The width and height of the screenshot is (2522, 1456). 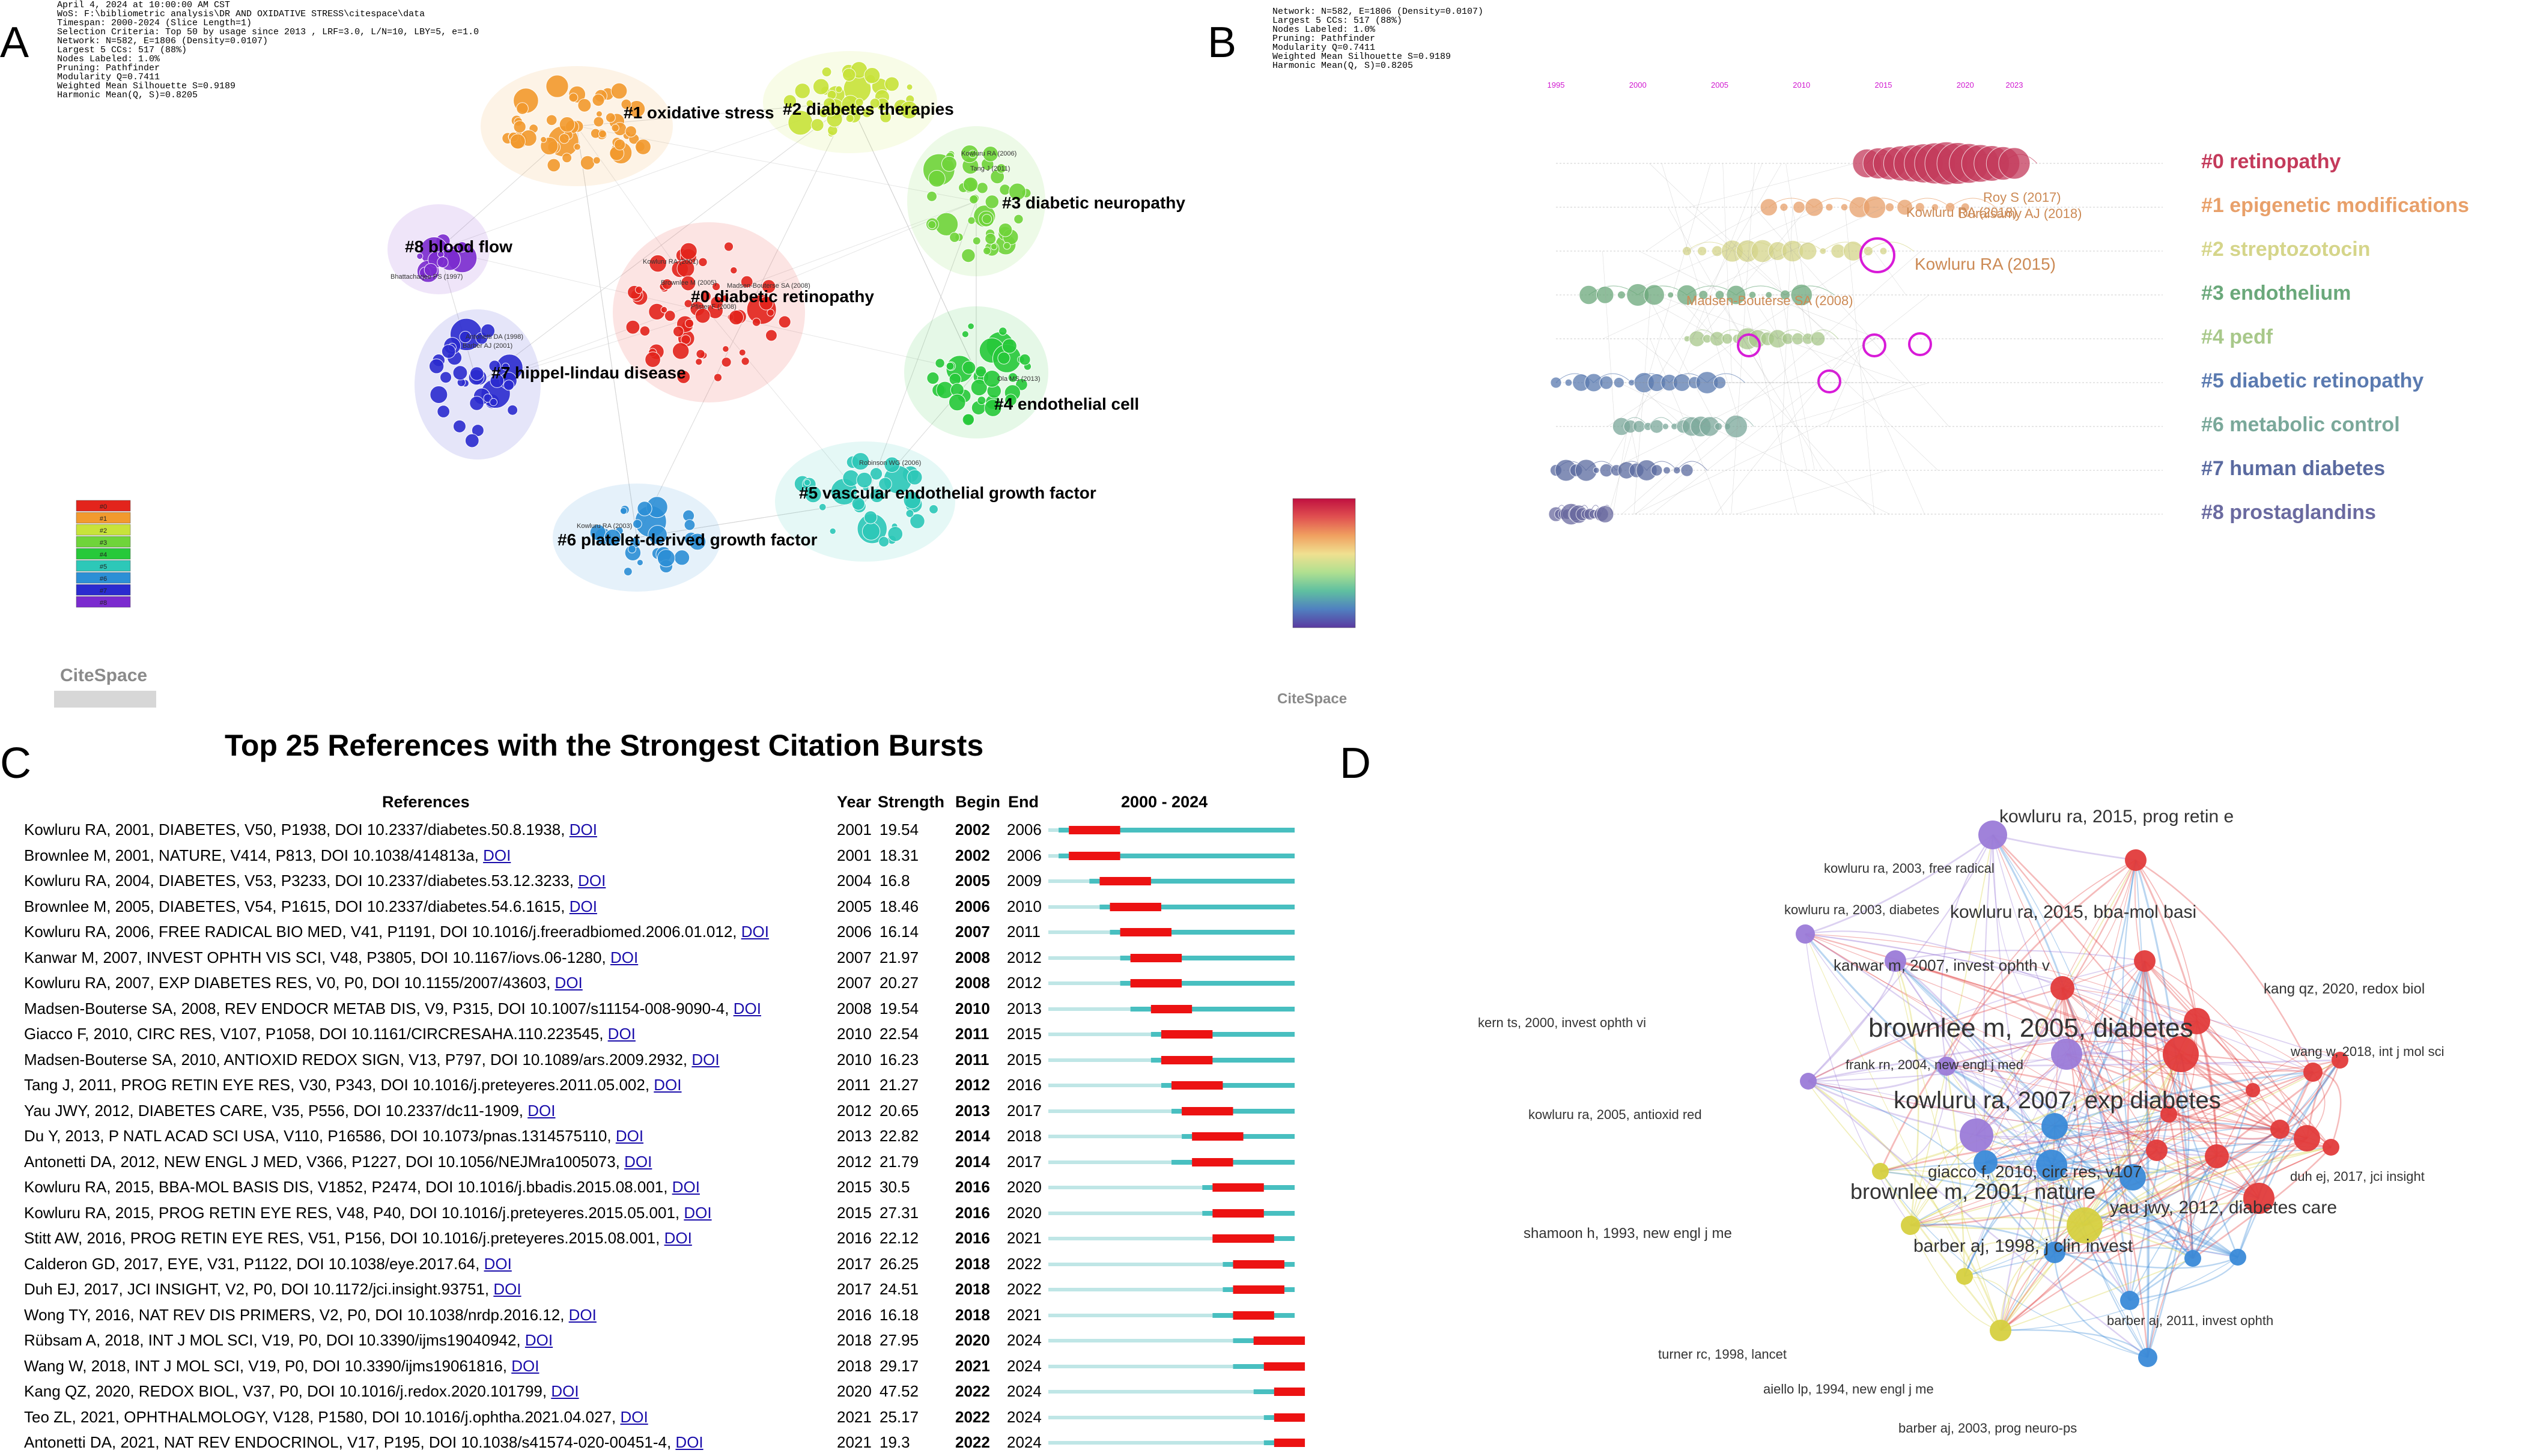 What do you see at coordinates (973, 1417) in the screenshot?
I see `cell-begin: 2022` at bounding box center [973, 1417].